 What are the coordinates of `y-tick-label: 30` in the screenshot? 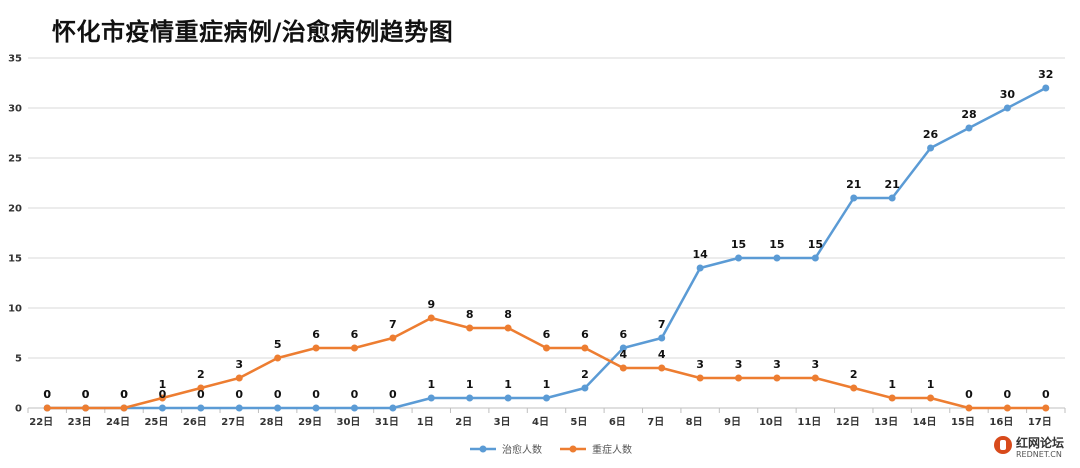 It's located at (15, 109).